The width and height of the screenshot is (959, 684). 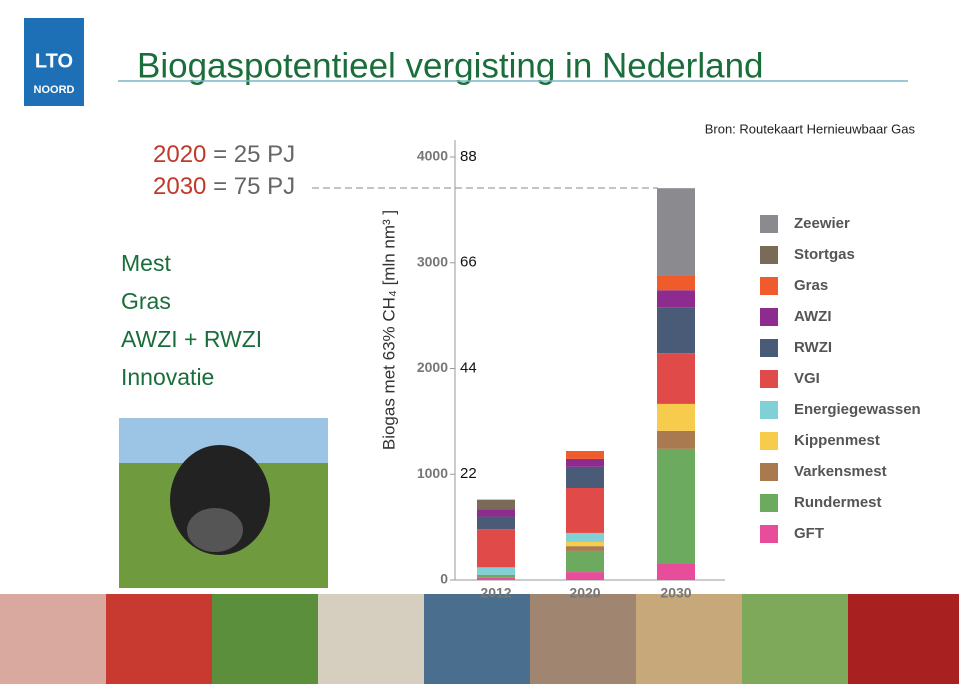 What do you see at coordinates (146, 263) in the screenshot?
I see `topic: Mest` at bounding box center [146, 263].